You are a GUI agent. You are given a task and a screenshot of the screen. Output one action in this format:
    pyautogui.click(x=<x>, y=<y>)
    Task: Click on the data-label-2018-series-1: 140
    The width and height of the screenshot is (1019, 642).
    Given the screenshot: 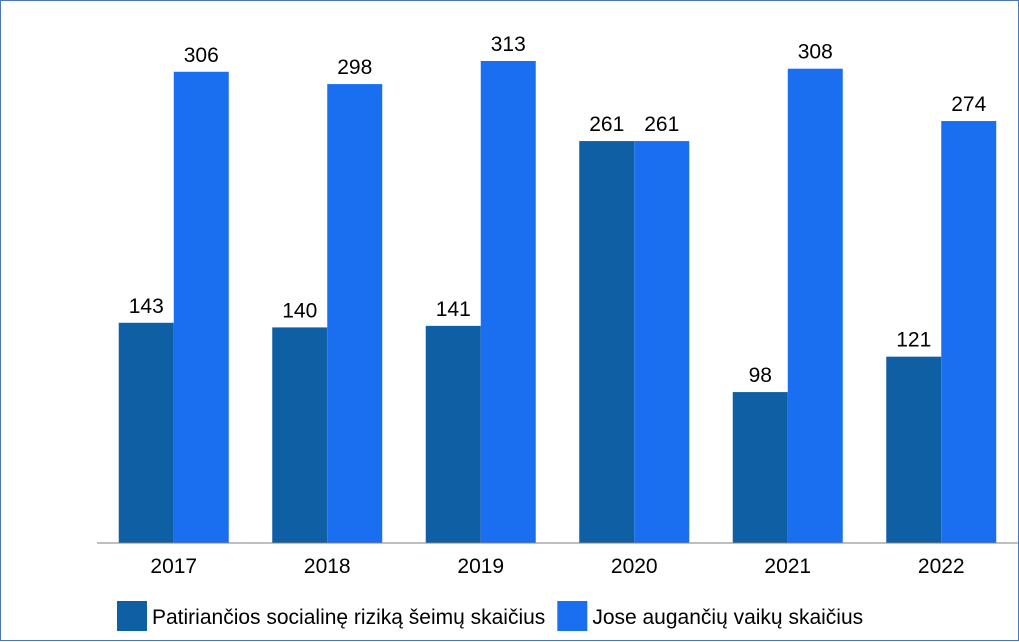 What is the action you would take?
    pyautogui.click(x=299, y=310)
    